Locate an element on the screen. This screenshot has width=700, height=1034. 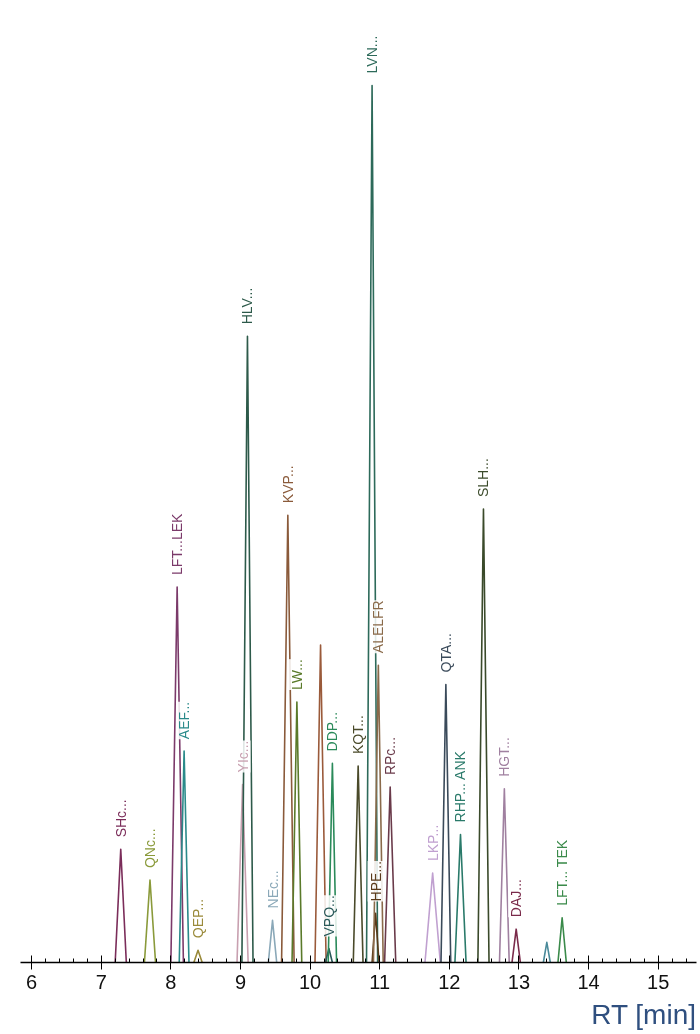
x-tick-label: 8 is located at coordinates (171, 981).